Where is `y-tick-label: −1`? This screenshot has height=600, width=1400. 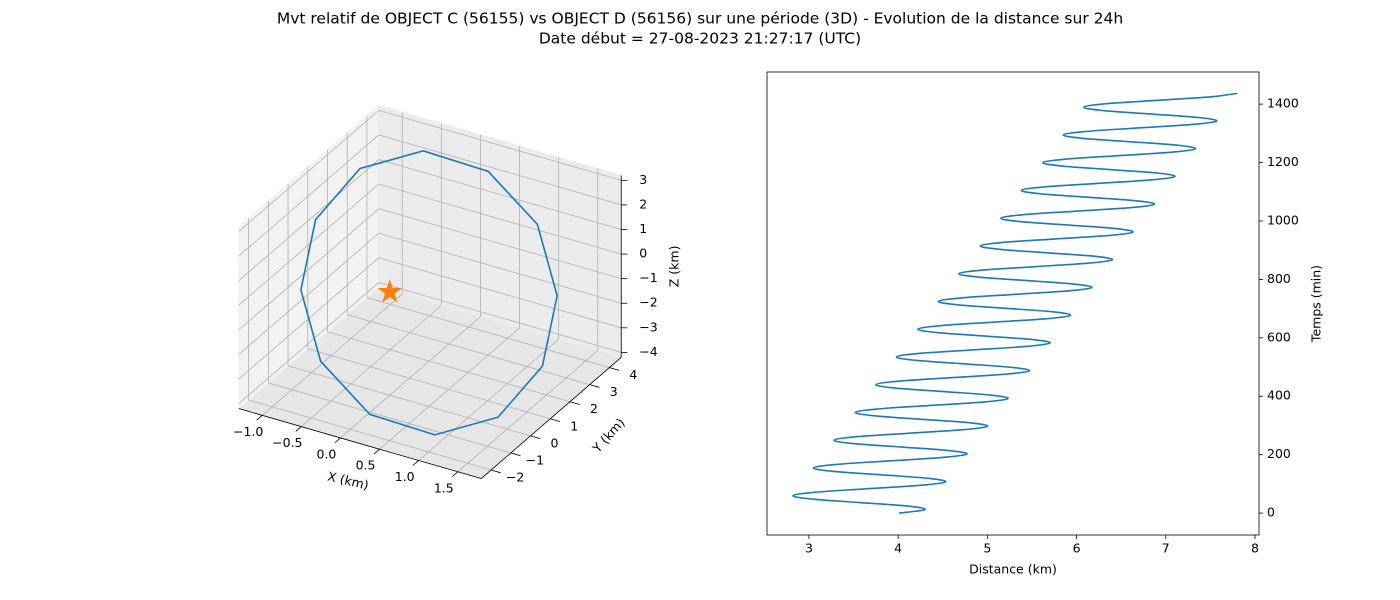
y-tick-label: −1 is located at coordinates (535, 459).